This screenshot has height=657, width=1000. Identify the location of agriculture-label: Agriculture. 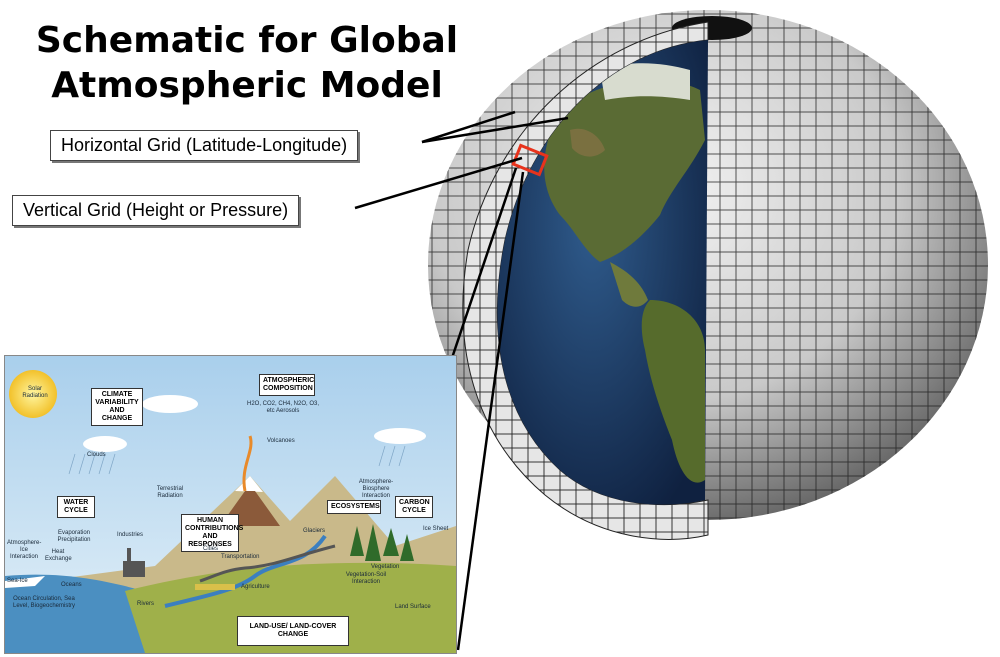
(255, 587).